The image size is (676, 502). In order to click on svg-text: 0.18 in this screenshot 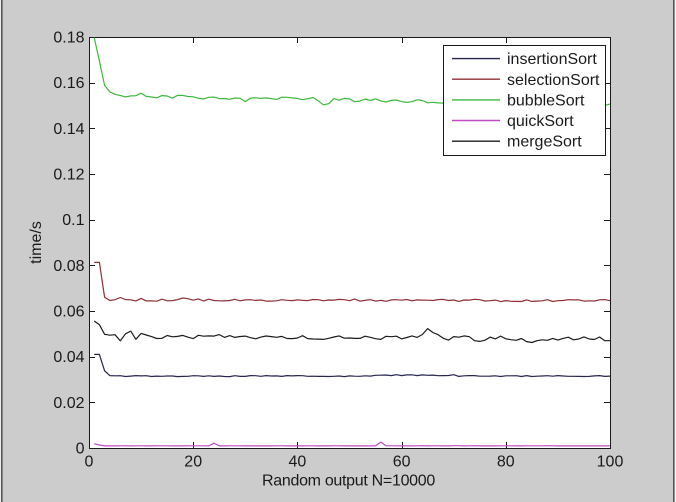, I will do `click(68, 38)`.